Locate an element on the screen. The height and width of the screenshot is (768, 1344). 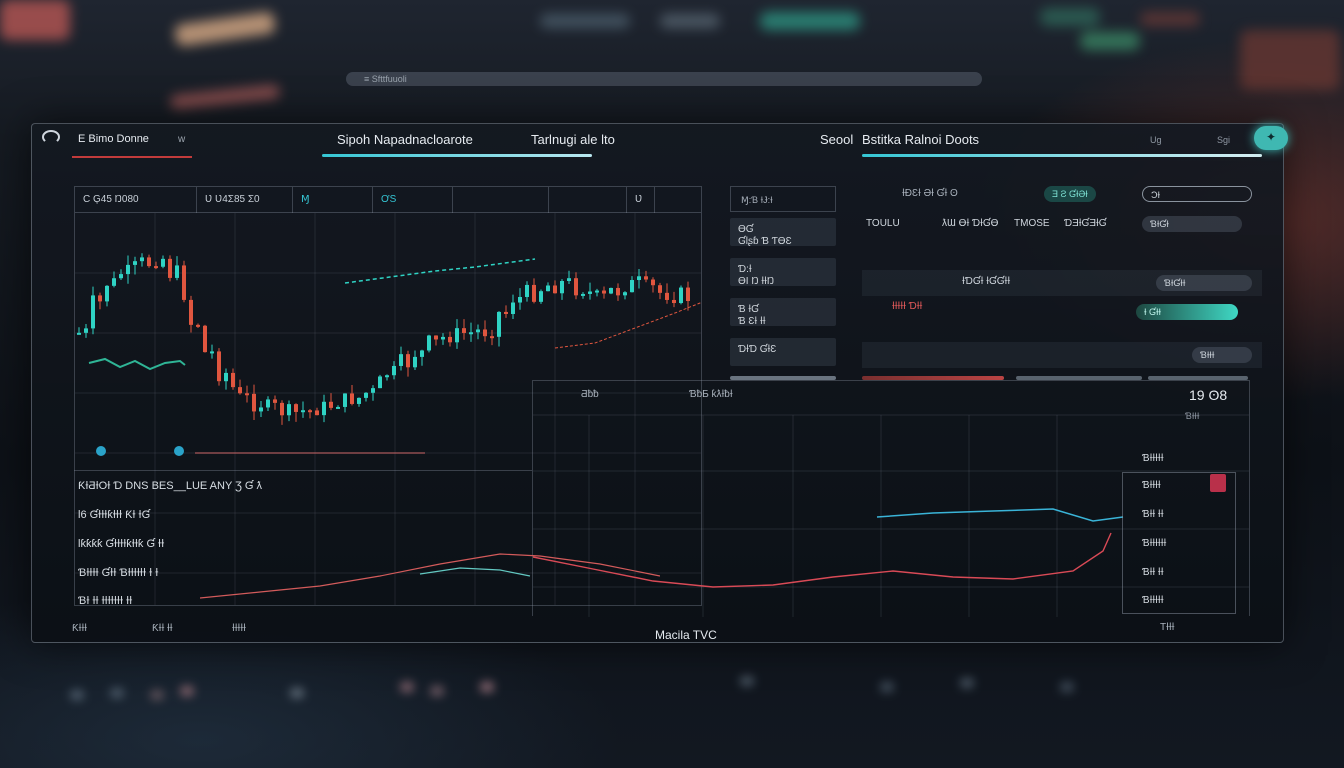
background-blur is located at coordinates (672, 55).